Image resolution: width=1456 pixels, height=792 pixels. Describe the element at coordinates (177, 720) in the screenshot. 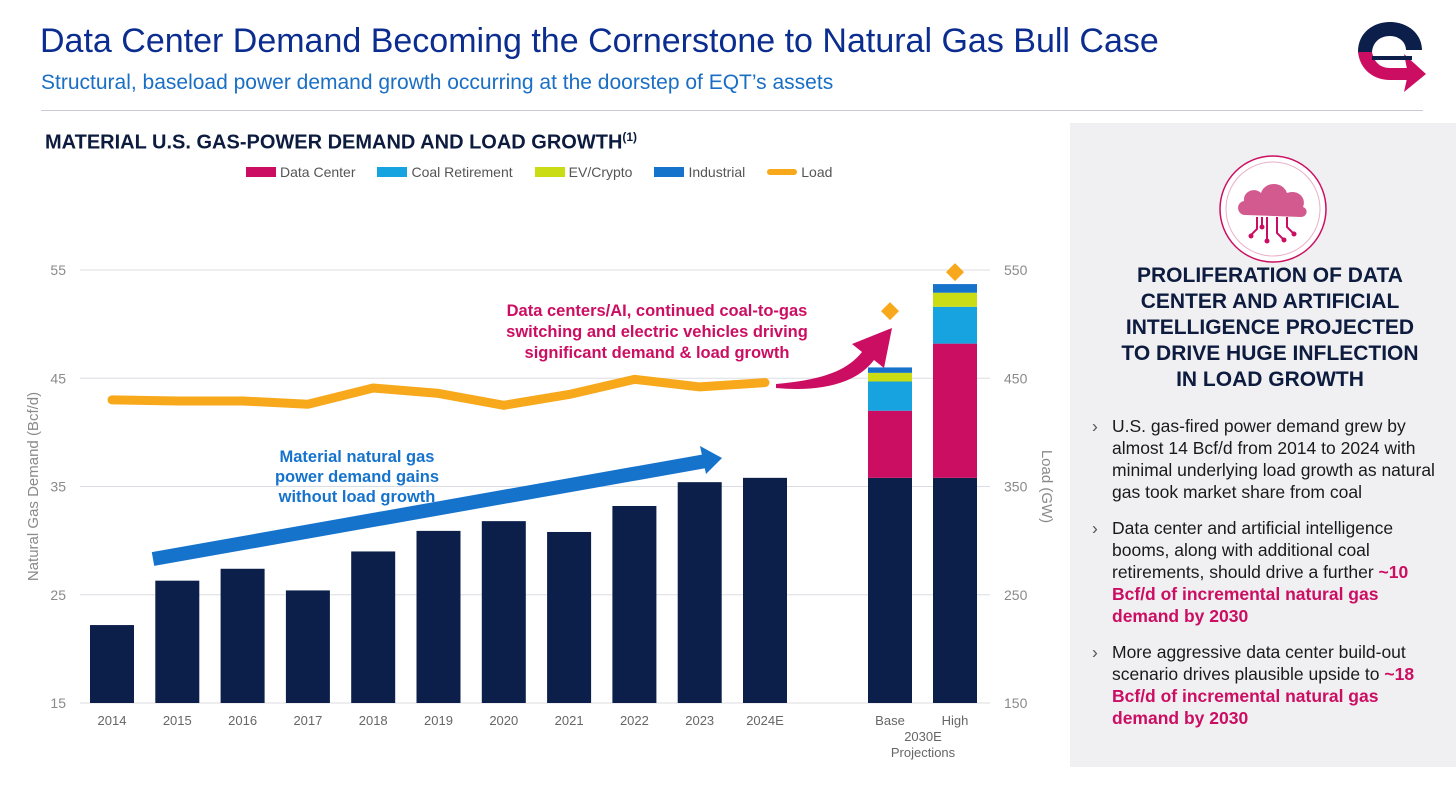

I see `x-tick-label: 2015` at that location.